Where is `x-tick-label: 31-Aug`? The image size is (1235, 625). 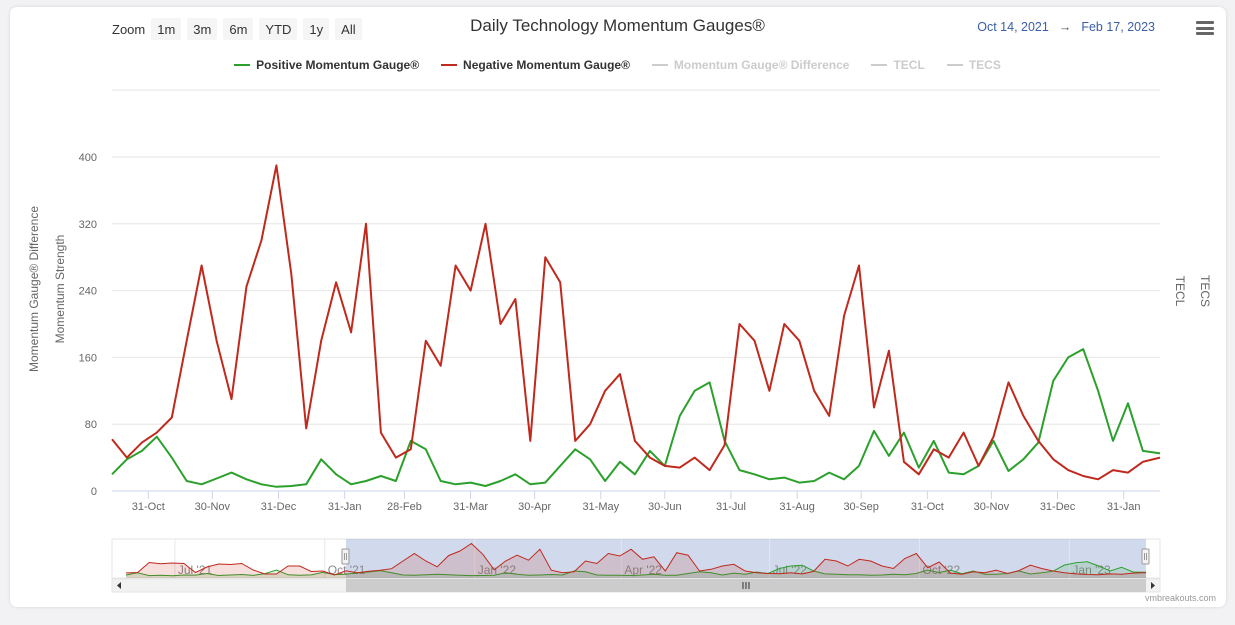
x-tick-label: 31-Aug is located at coordinates (796, 507).